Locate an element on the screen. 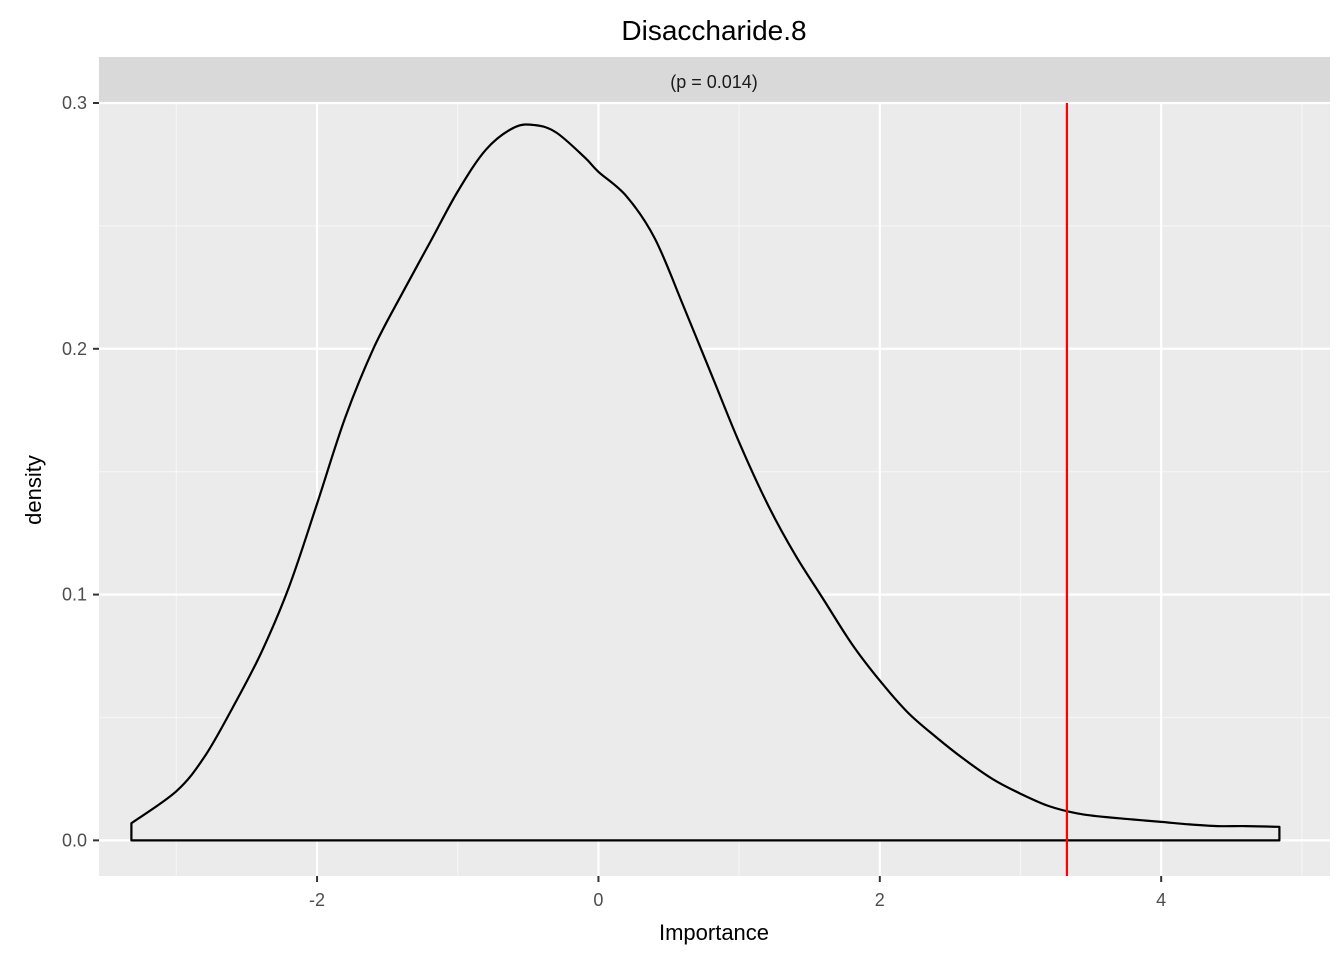  y-tick-label: 0.0 is located at coordinates (74, 840).